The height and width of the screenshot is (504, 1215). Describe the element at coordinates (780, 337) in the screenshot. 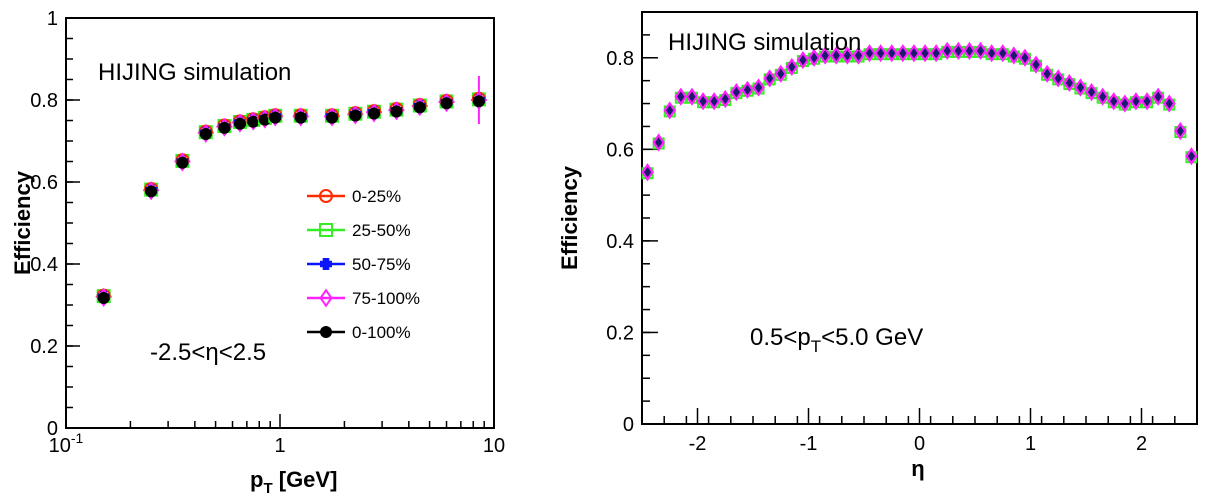

I see `right-cut-annotation-pre: 0.5<p` at that location.